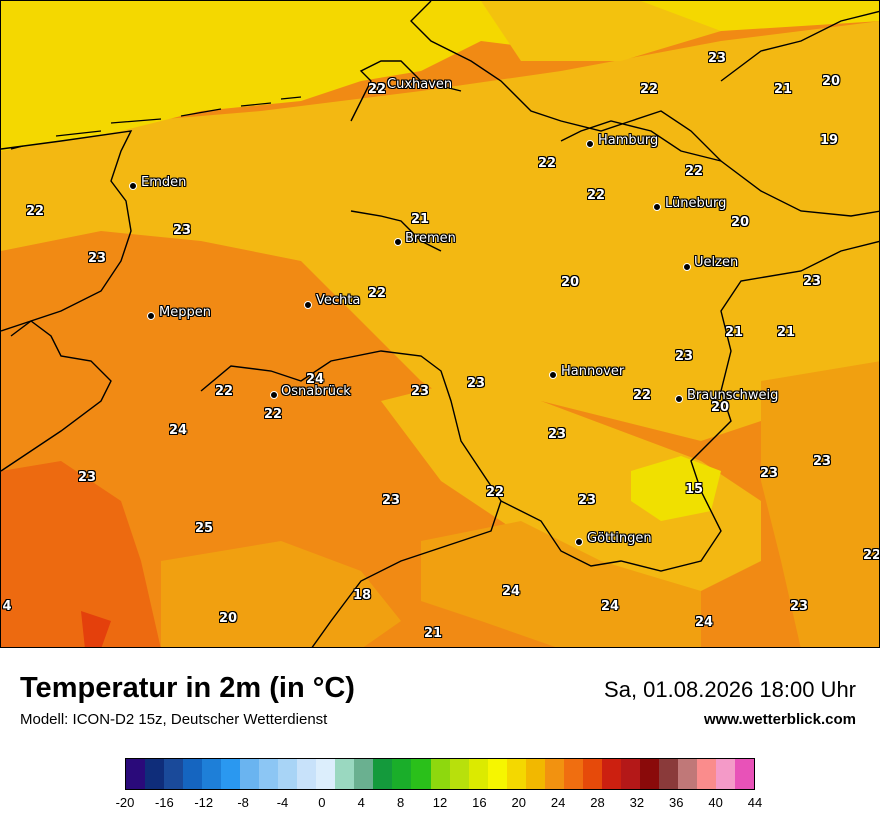 The height and width of the screenshot is (830, 880). What do you see at coordinates (637, 802) in the screenshot?
I see `color-scale-tick-label: 32` at bounding box center [637, 802].